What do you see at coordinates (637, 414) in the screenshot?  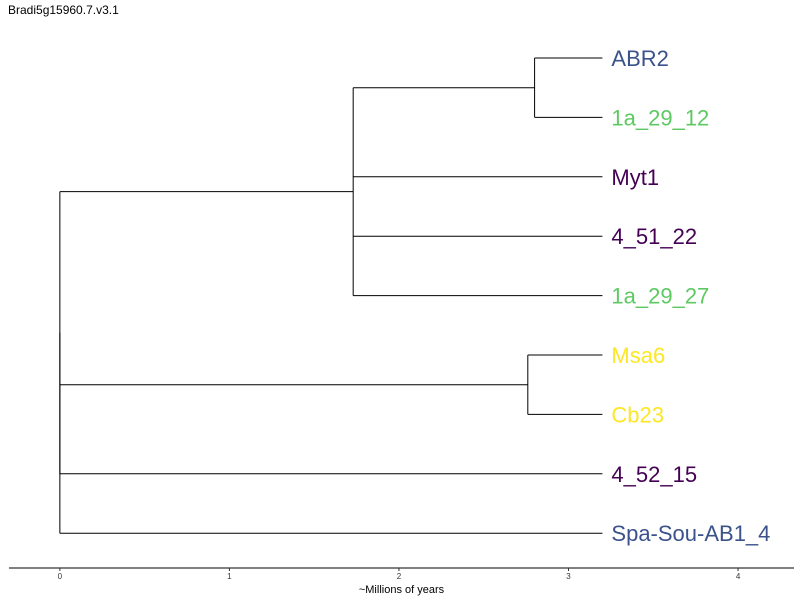 I see `leaf-label: Cb23` at bounding box center [637, 414].